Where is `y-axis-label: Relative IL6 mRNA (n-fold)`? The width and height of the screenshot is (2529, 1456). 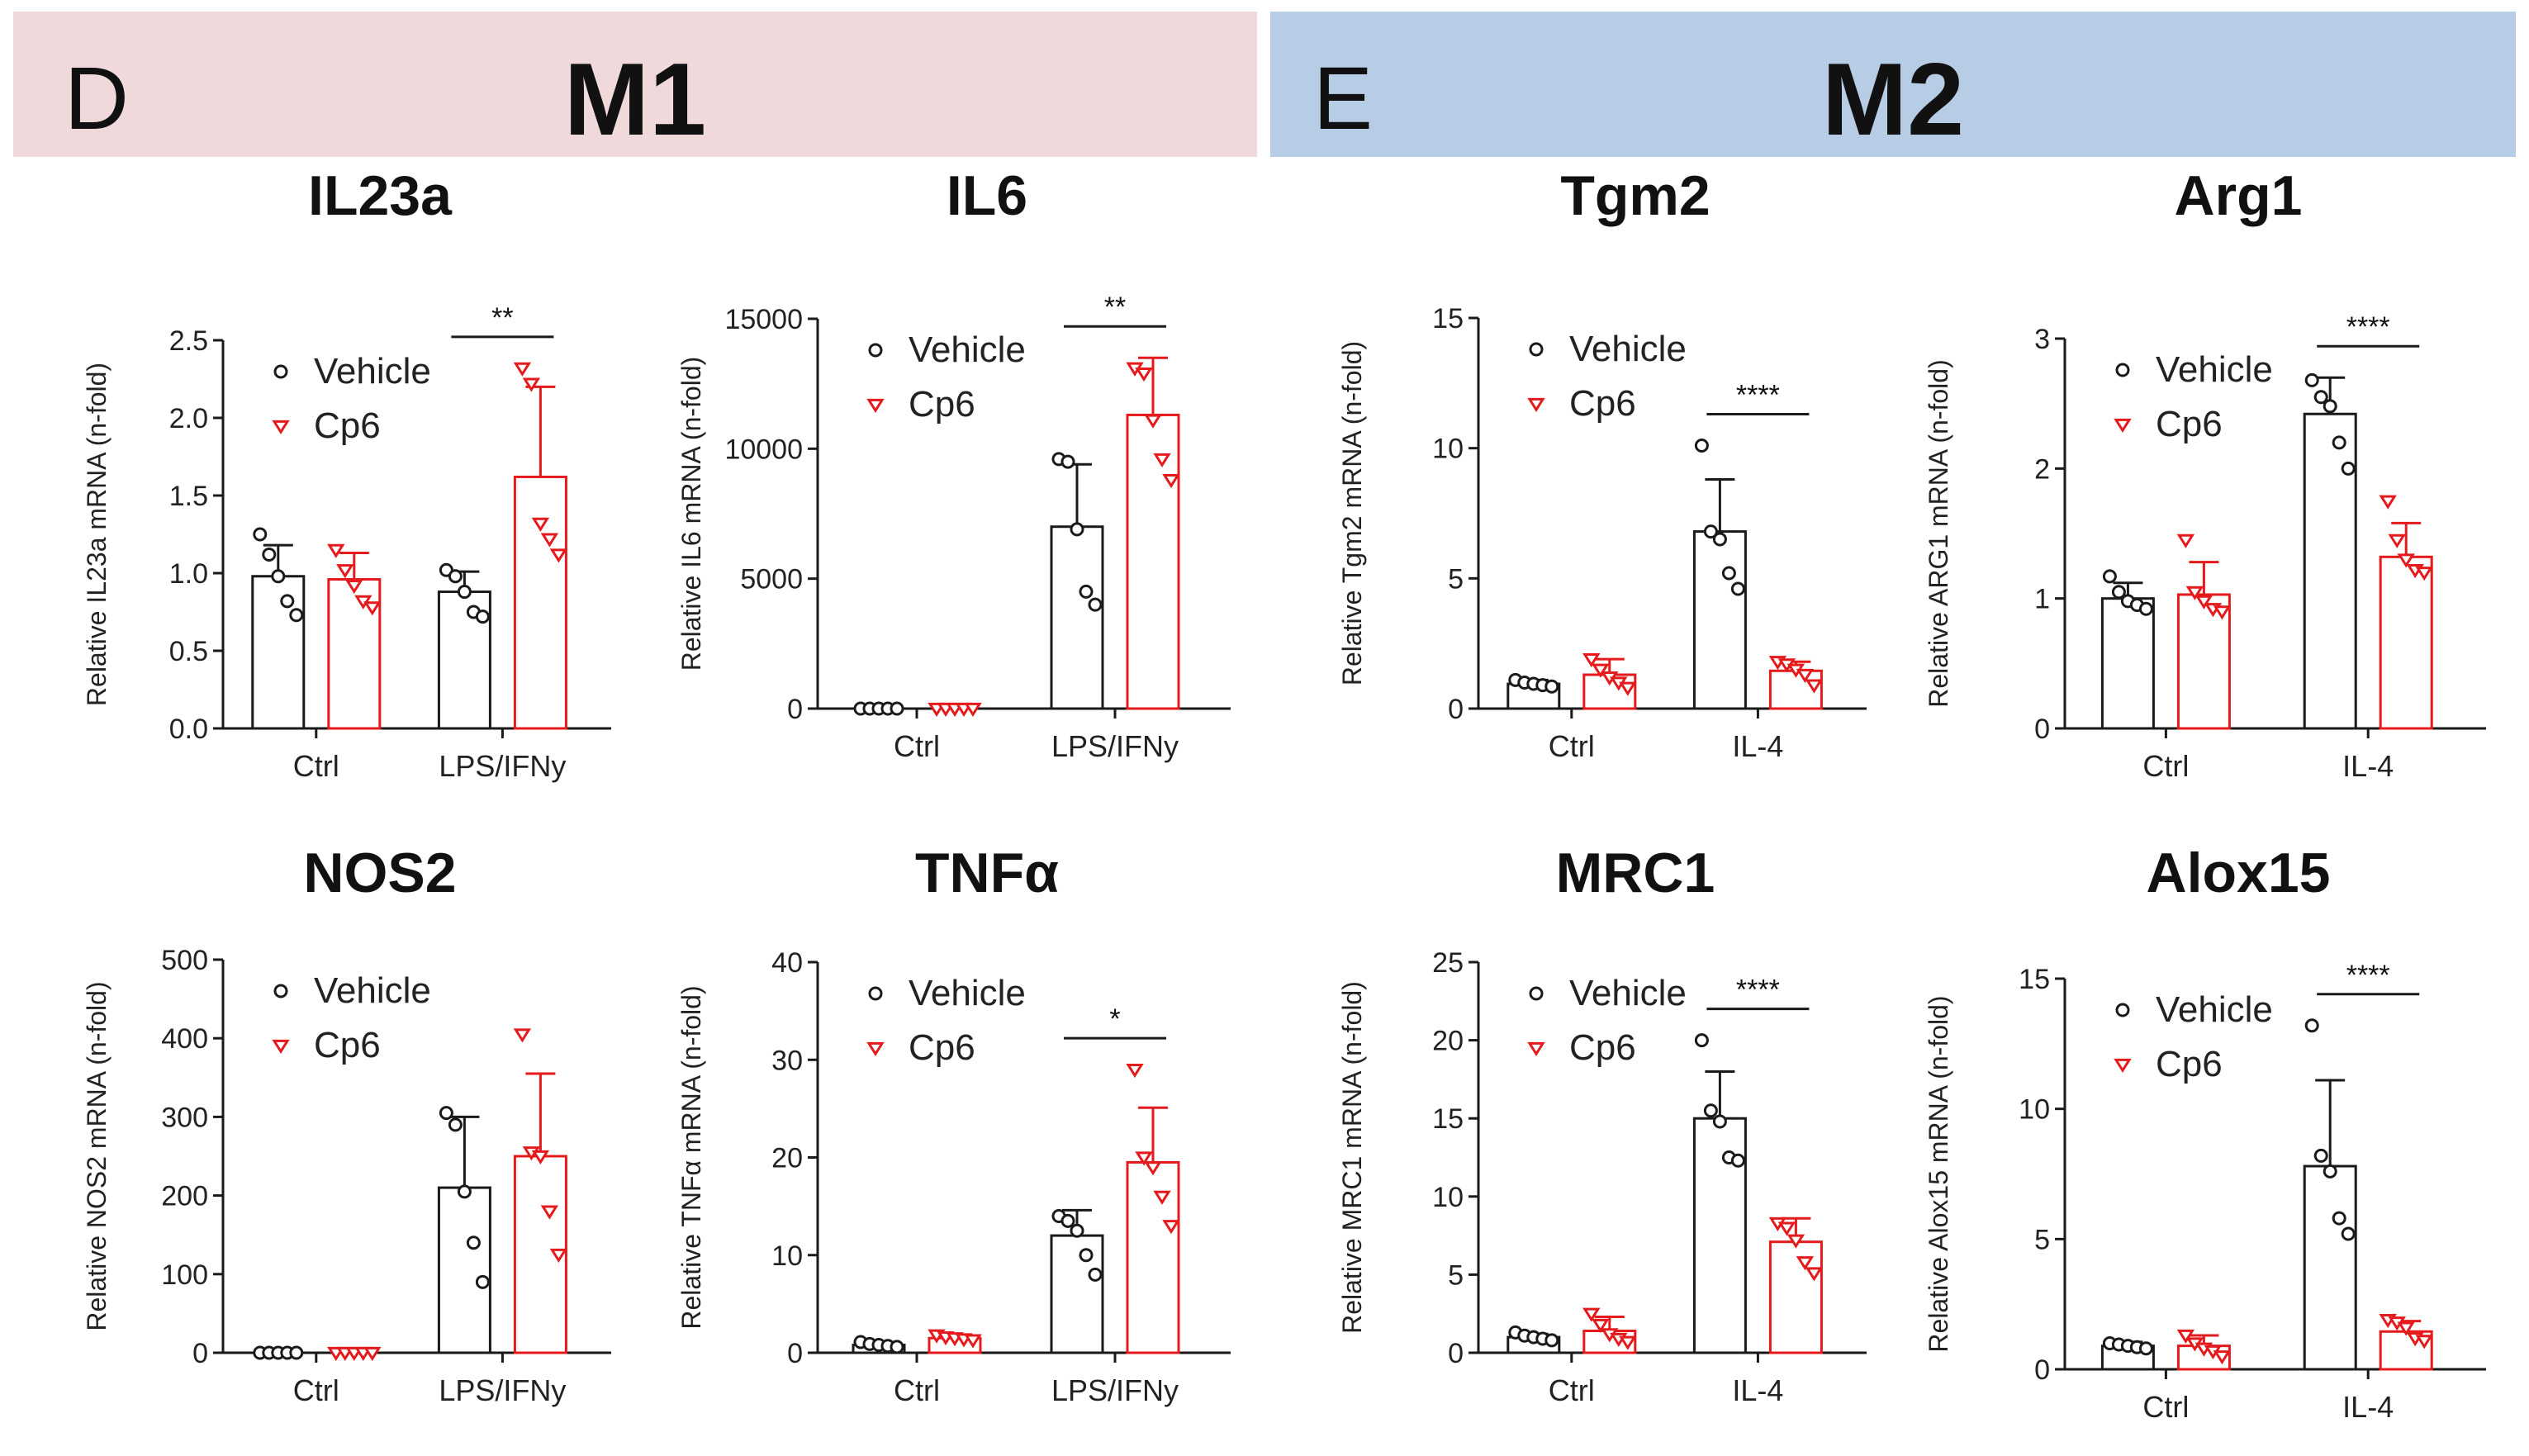
y-axis-label: Relative IL6 mRNA (n-fold) is located at coordinates (691, 514).